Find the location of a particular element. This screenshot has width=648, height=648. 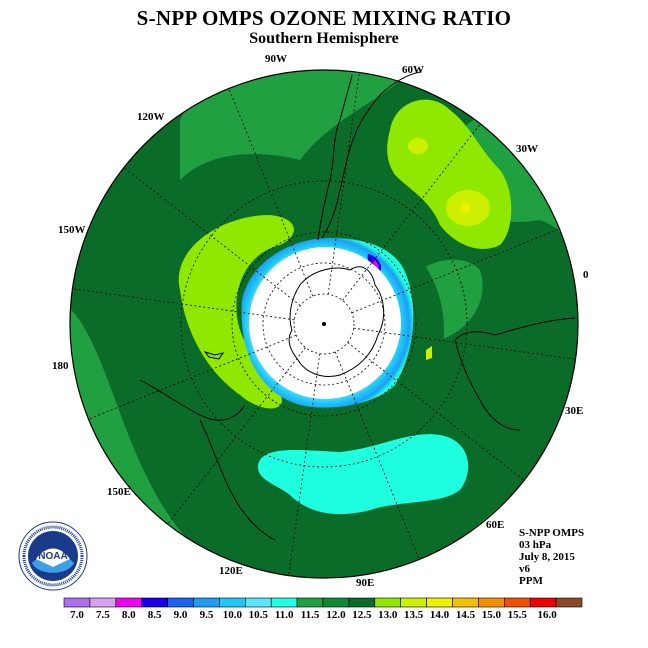

lon-label: 120E is located at coordinates (231, 571).